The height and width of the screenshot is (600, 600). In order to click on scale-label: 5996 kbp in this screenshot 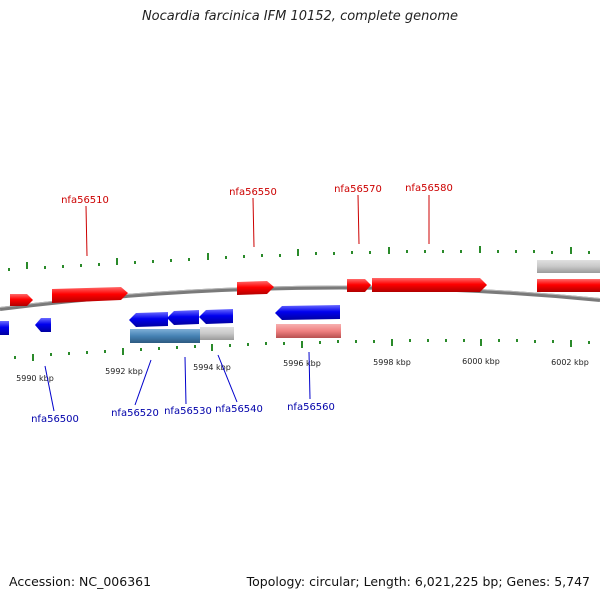, I will do `click(302, 363)`.